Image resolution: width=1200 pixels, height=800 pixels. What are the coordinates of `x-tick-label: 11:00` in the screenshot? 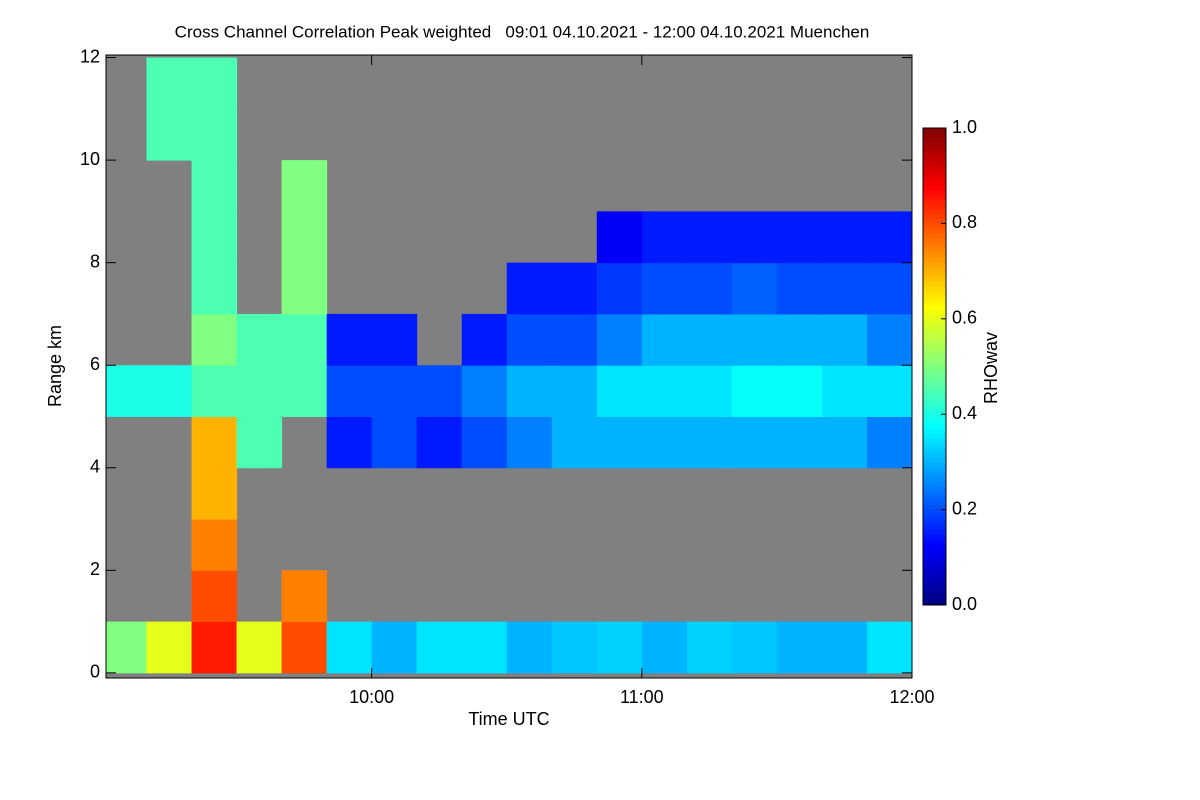 It's located at (642, 697).